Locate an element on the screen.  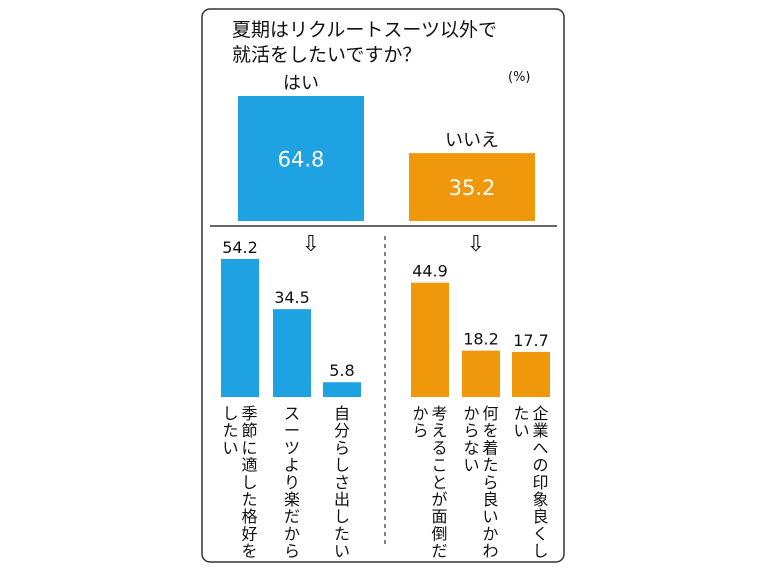
yes-reason-value-label-3: 5.8 is located at coordinates (341, 370).